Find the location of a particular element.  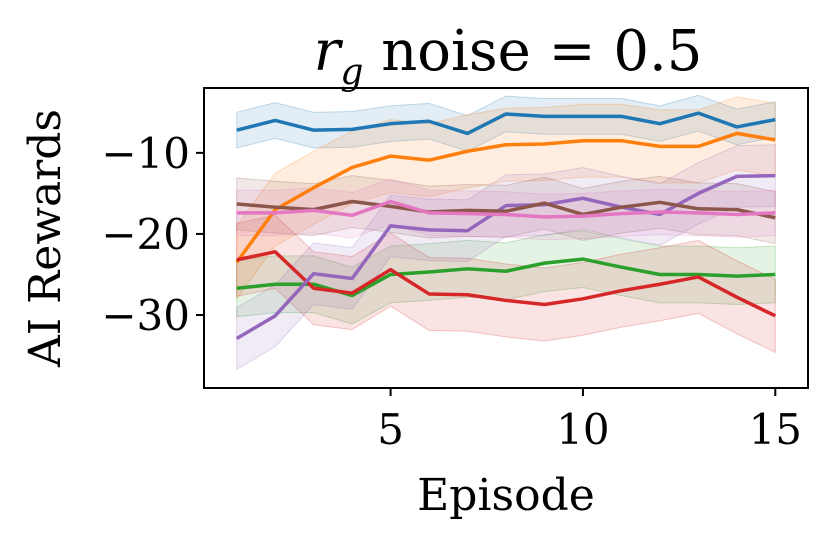

x-axis-ticks: 5 10 15 is located at coordinates (589, 421).